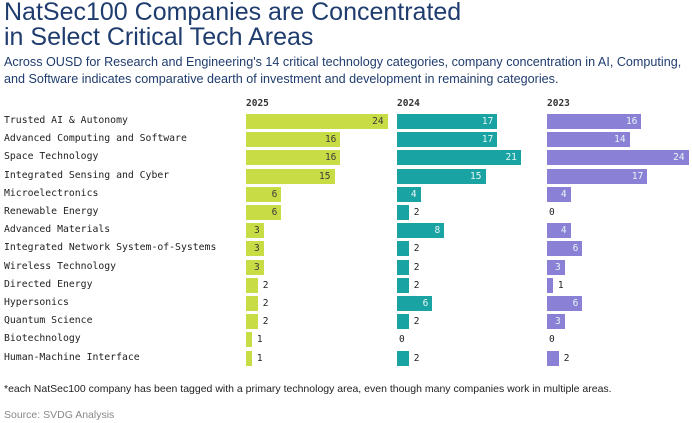 Image resolution: width=692 pixels, height=423 pixels. I want to click on value-label-2024: 0, so click(402, 340).